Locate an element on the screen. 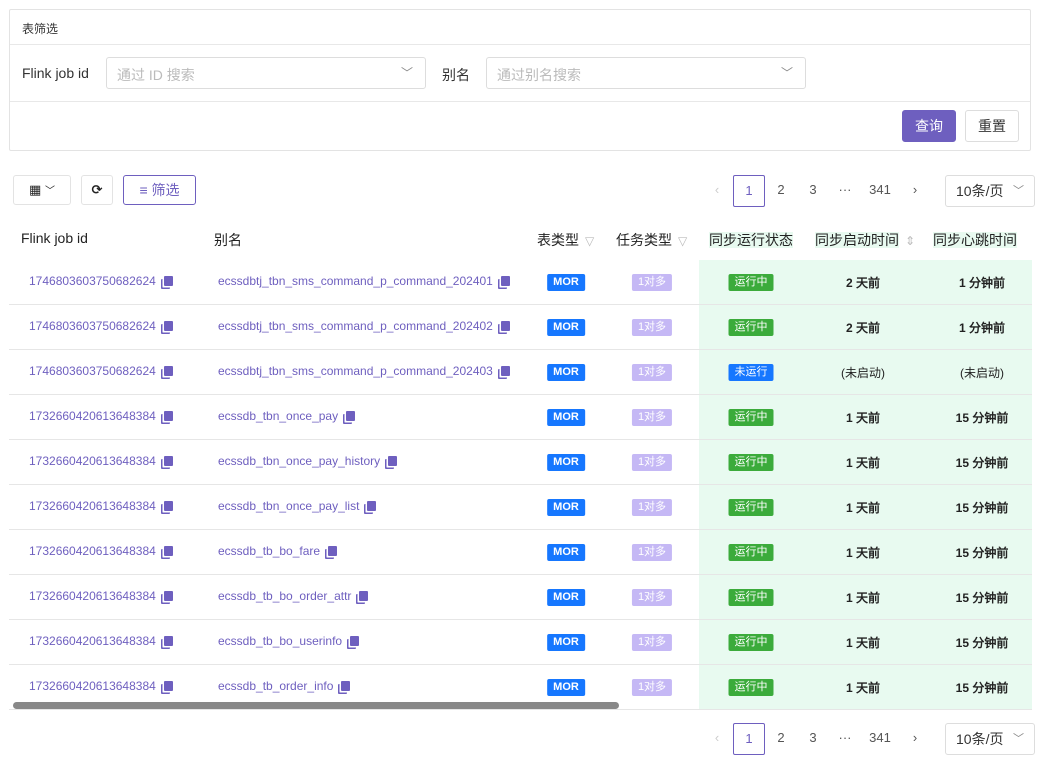  header-sync-start-time: 同步启动时间 ⇕ is located at coordinates (865, 240).